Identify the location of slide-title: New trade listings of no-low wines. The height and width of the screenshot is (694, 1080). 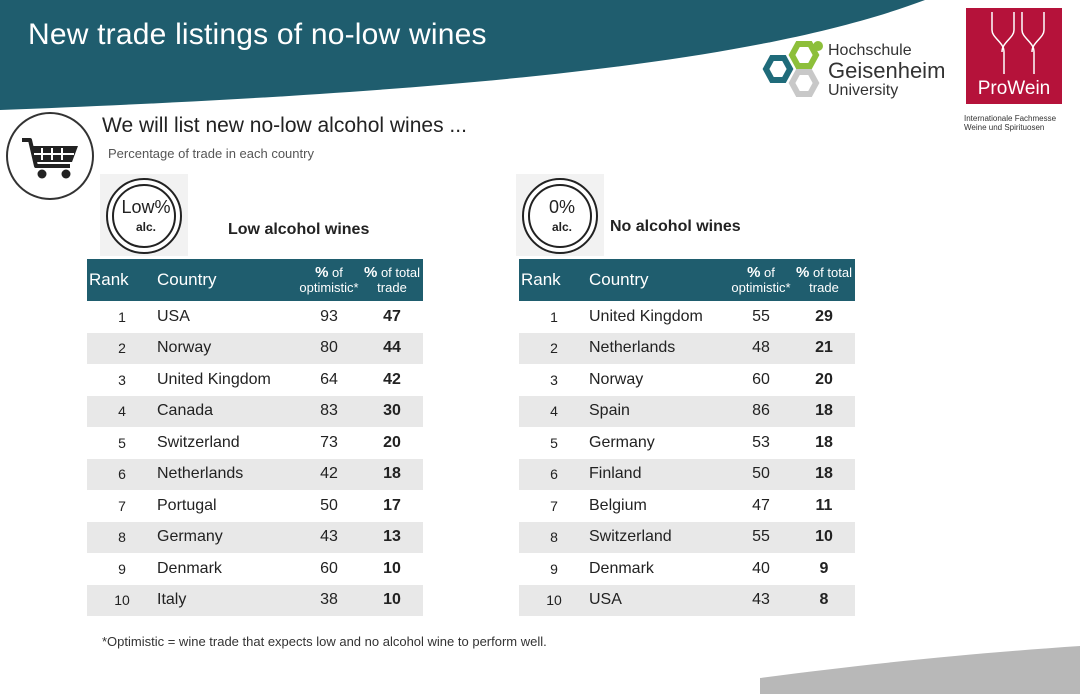
(257, 34).